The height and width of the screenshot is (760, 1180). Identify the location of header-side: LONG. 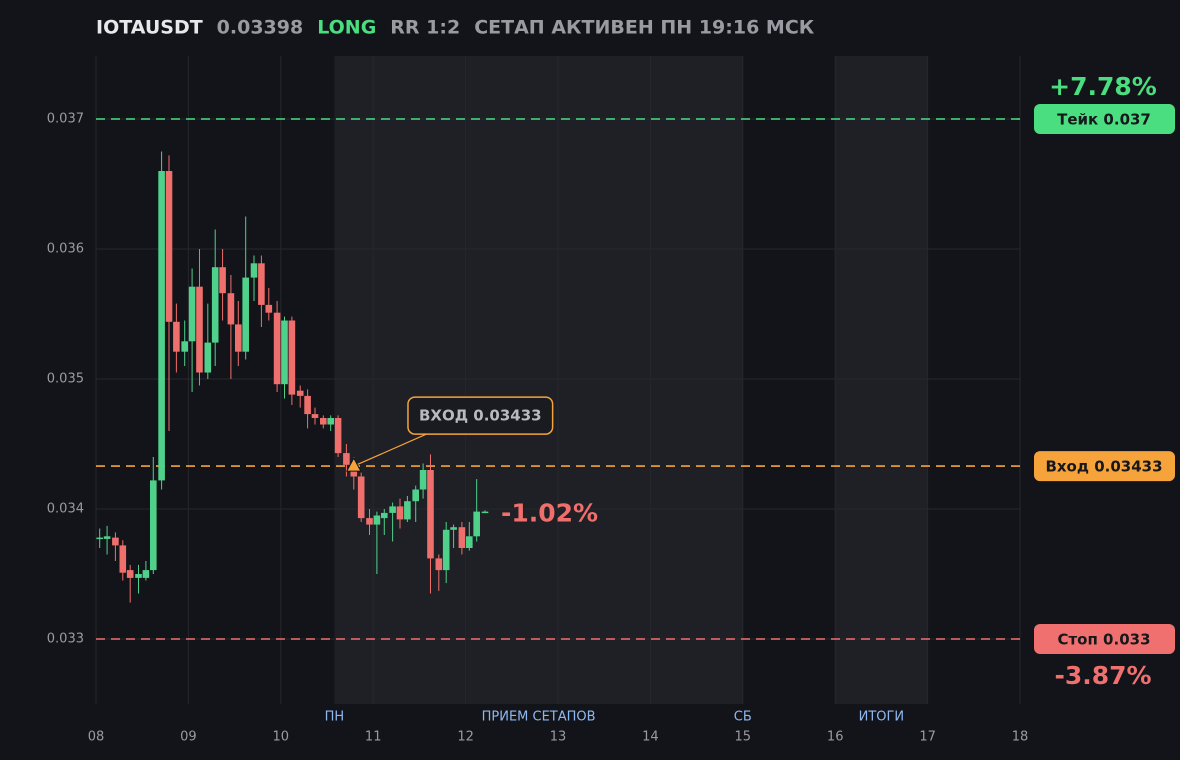
(346, 28).